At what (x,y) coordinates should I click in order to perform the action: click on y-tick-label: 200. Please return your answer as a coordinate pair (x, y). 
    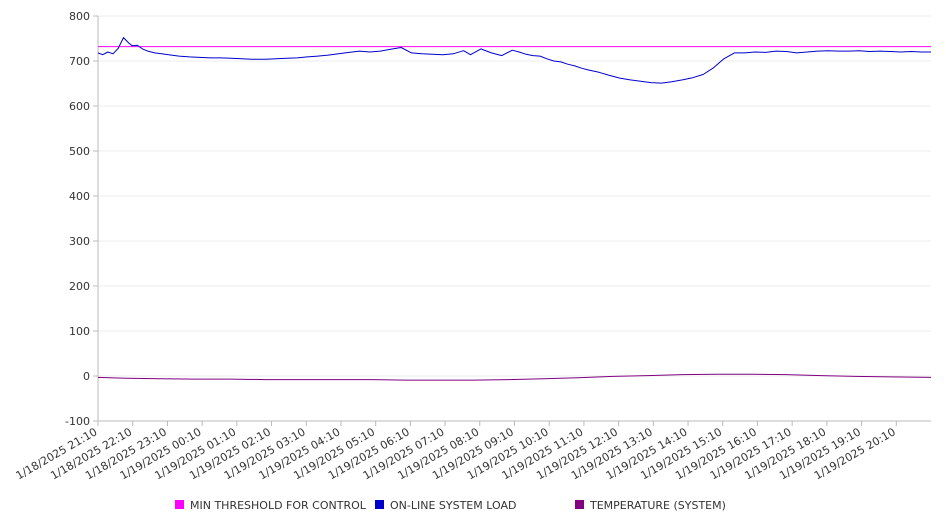
    Looking at the image, I should click on (79, 286).